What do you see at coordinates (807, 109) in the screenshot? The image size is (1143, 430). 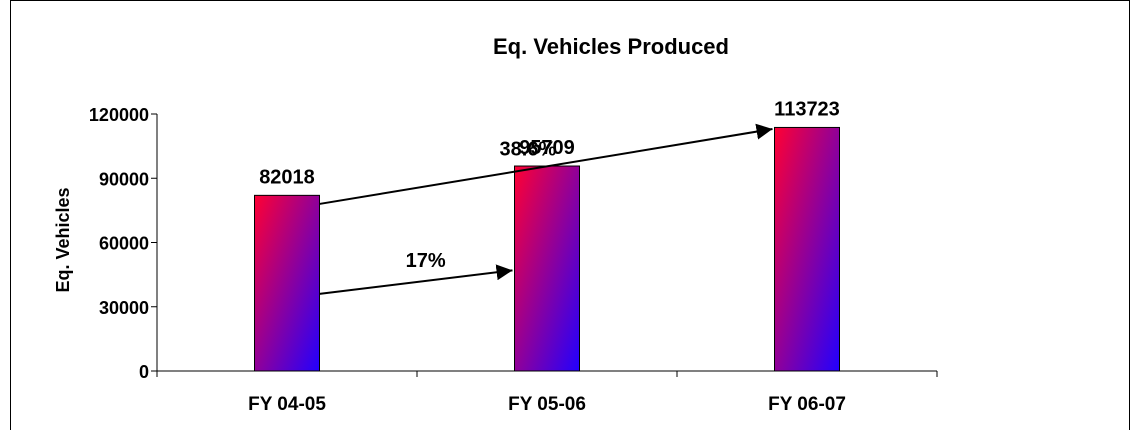 I see `data-label: 113723` at bounding box center [807, 109].